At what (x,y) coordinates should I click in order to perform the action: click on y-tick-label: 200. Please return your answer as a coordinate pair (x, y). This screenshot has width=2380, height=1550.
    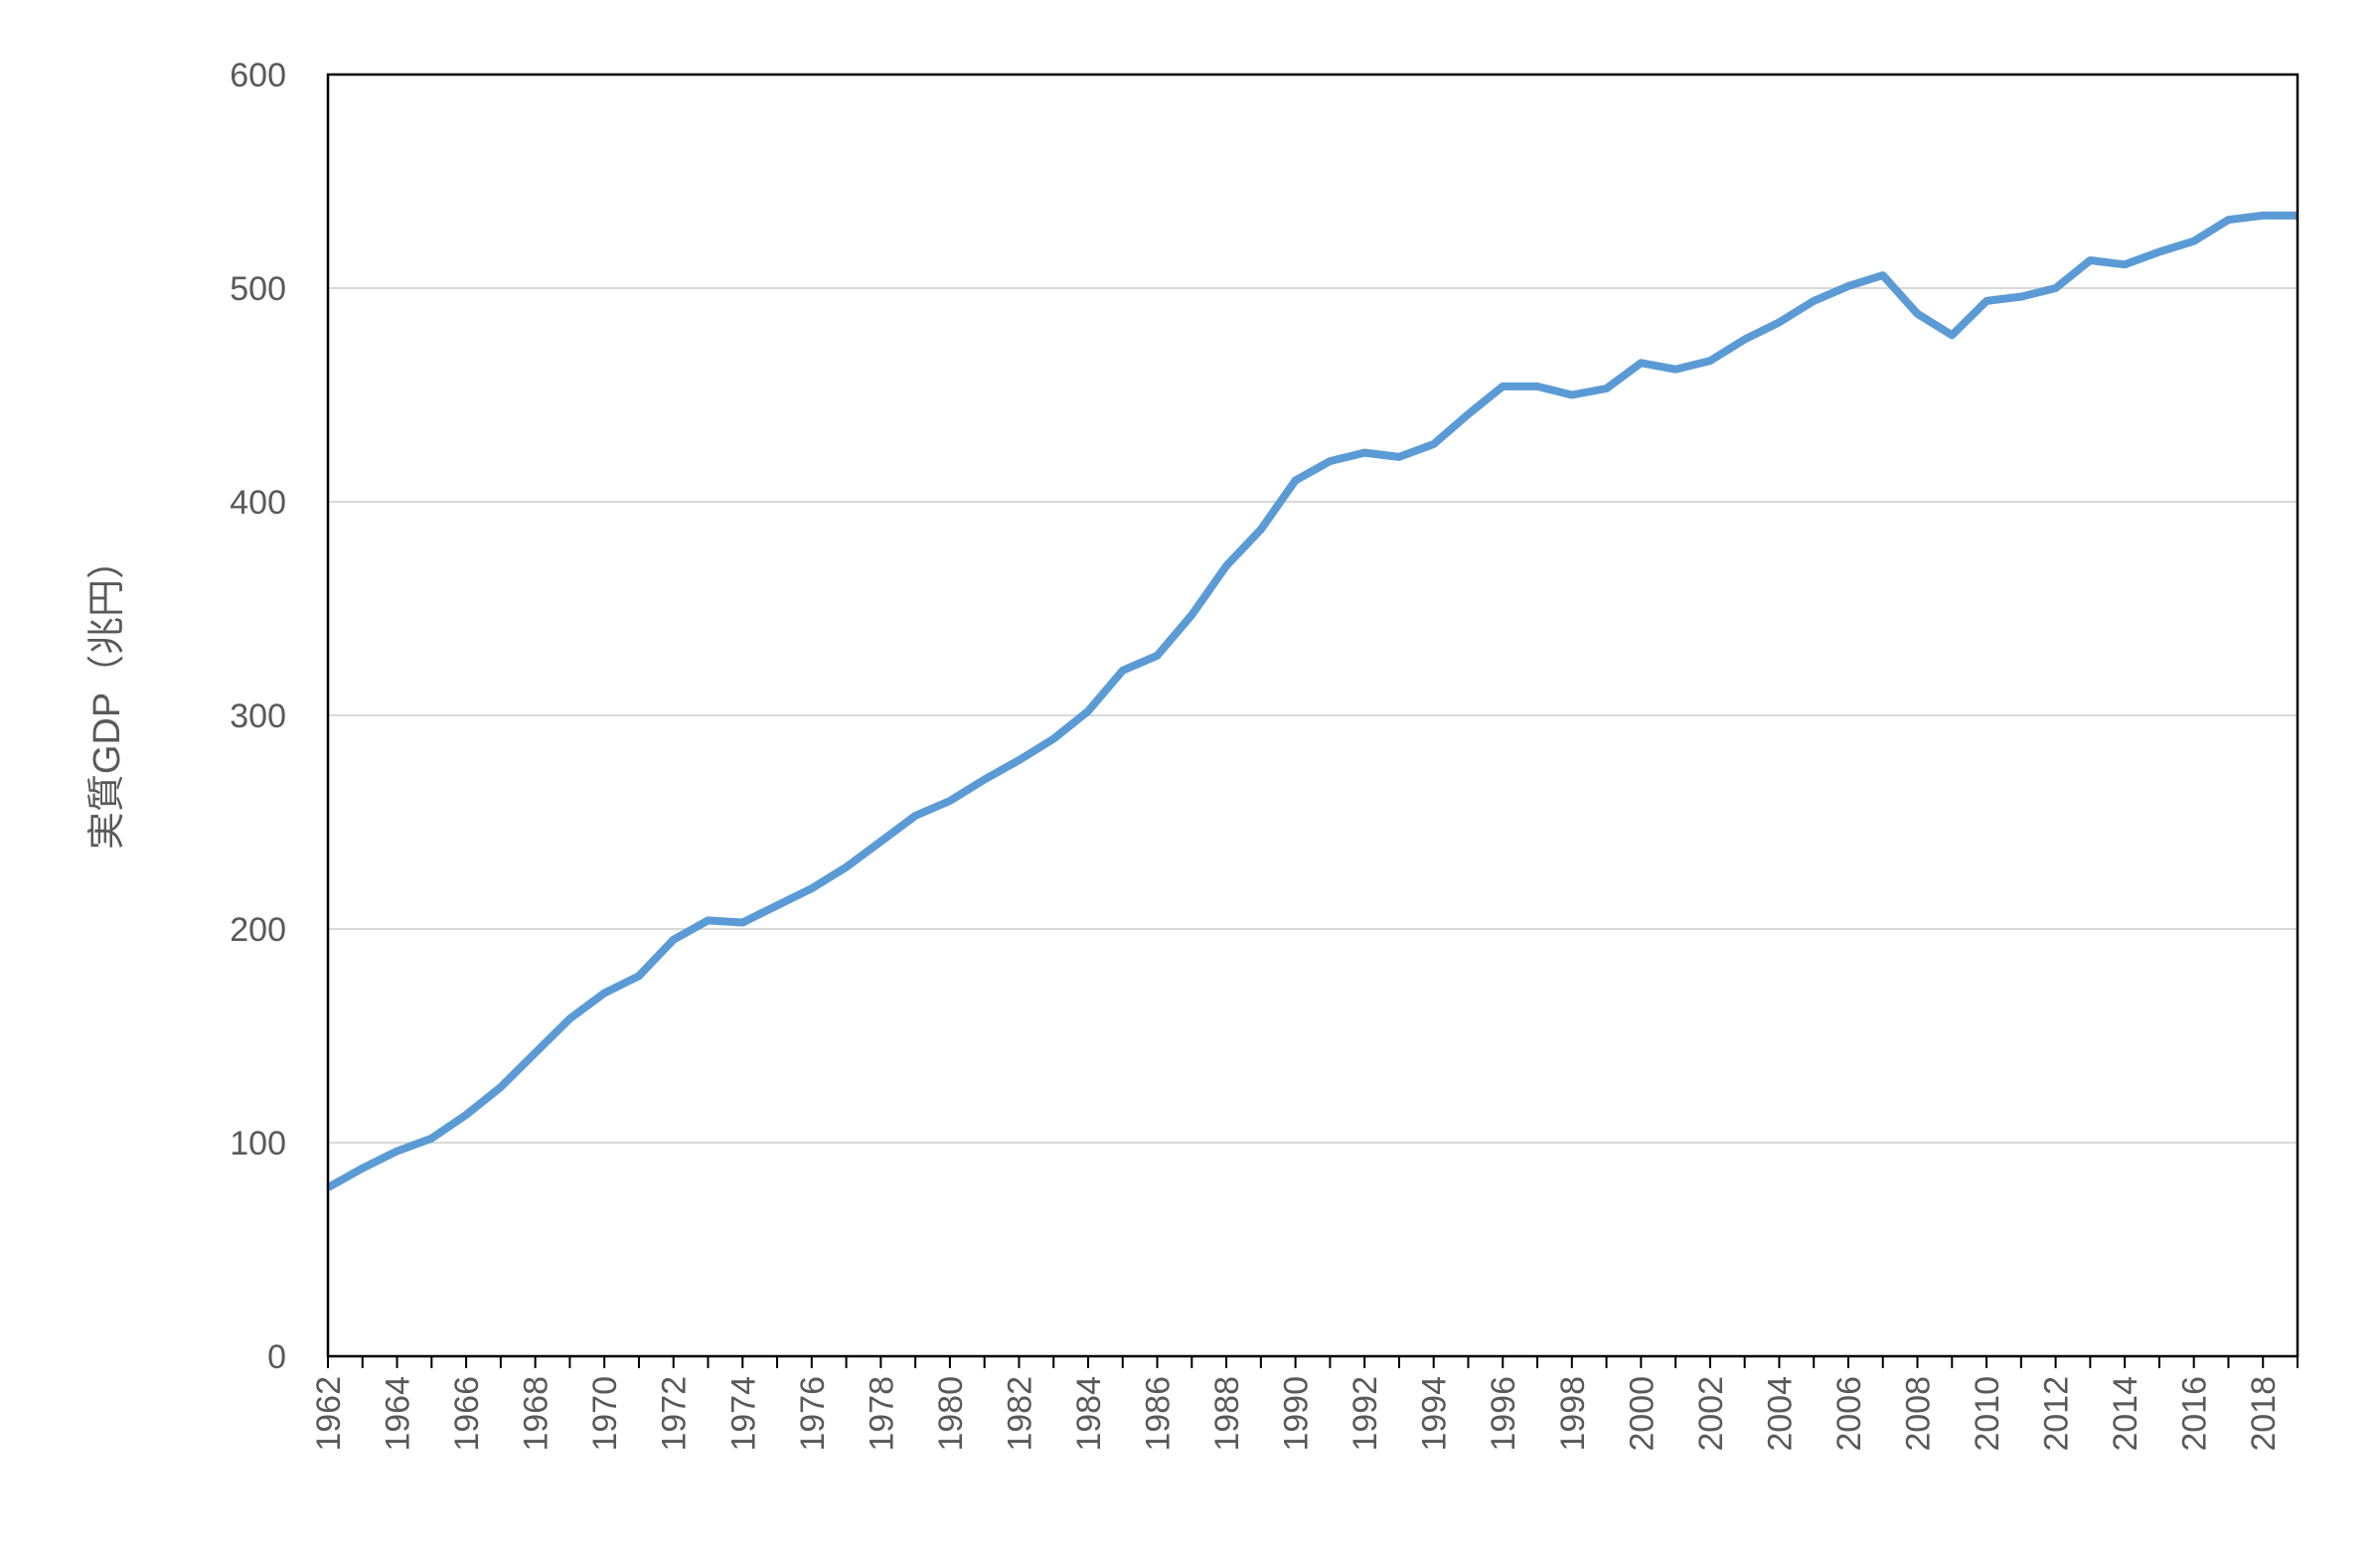
    Looking at the image, I should click on (258, 930).